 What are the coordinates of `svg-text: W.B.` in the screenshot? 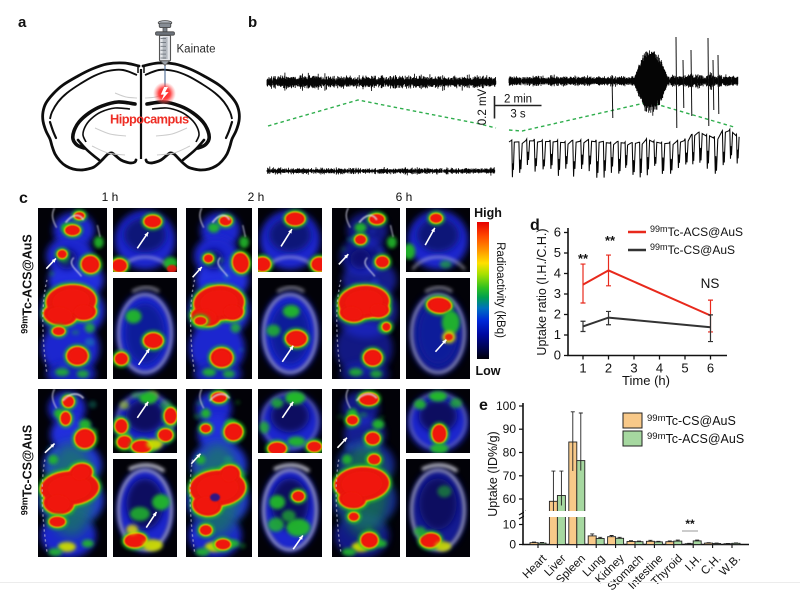 It's located at (731, 566).